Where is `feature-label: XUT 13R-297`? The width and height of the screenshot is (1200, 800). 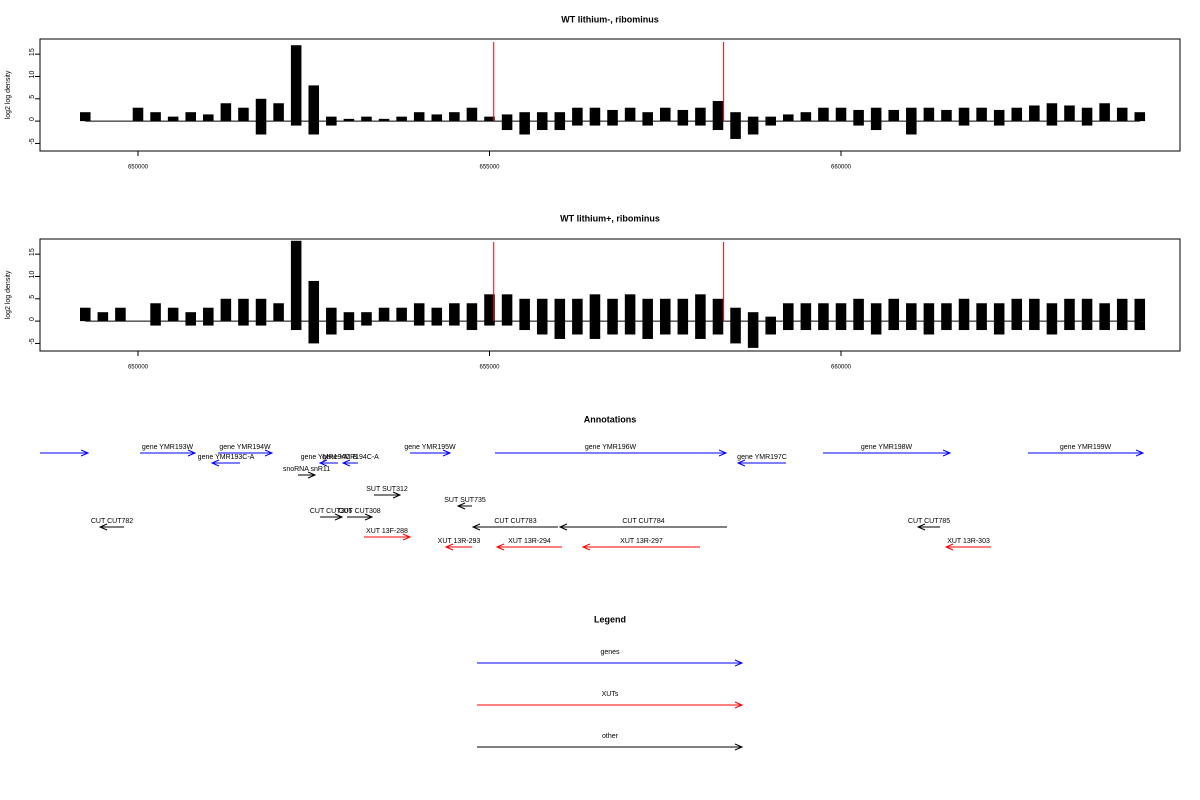
feature-label: XUT 13R-297 is located at coordinates (641, 541).